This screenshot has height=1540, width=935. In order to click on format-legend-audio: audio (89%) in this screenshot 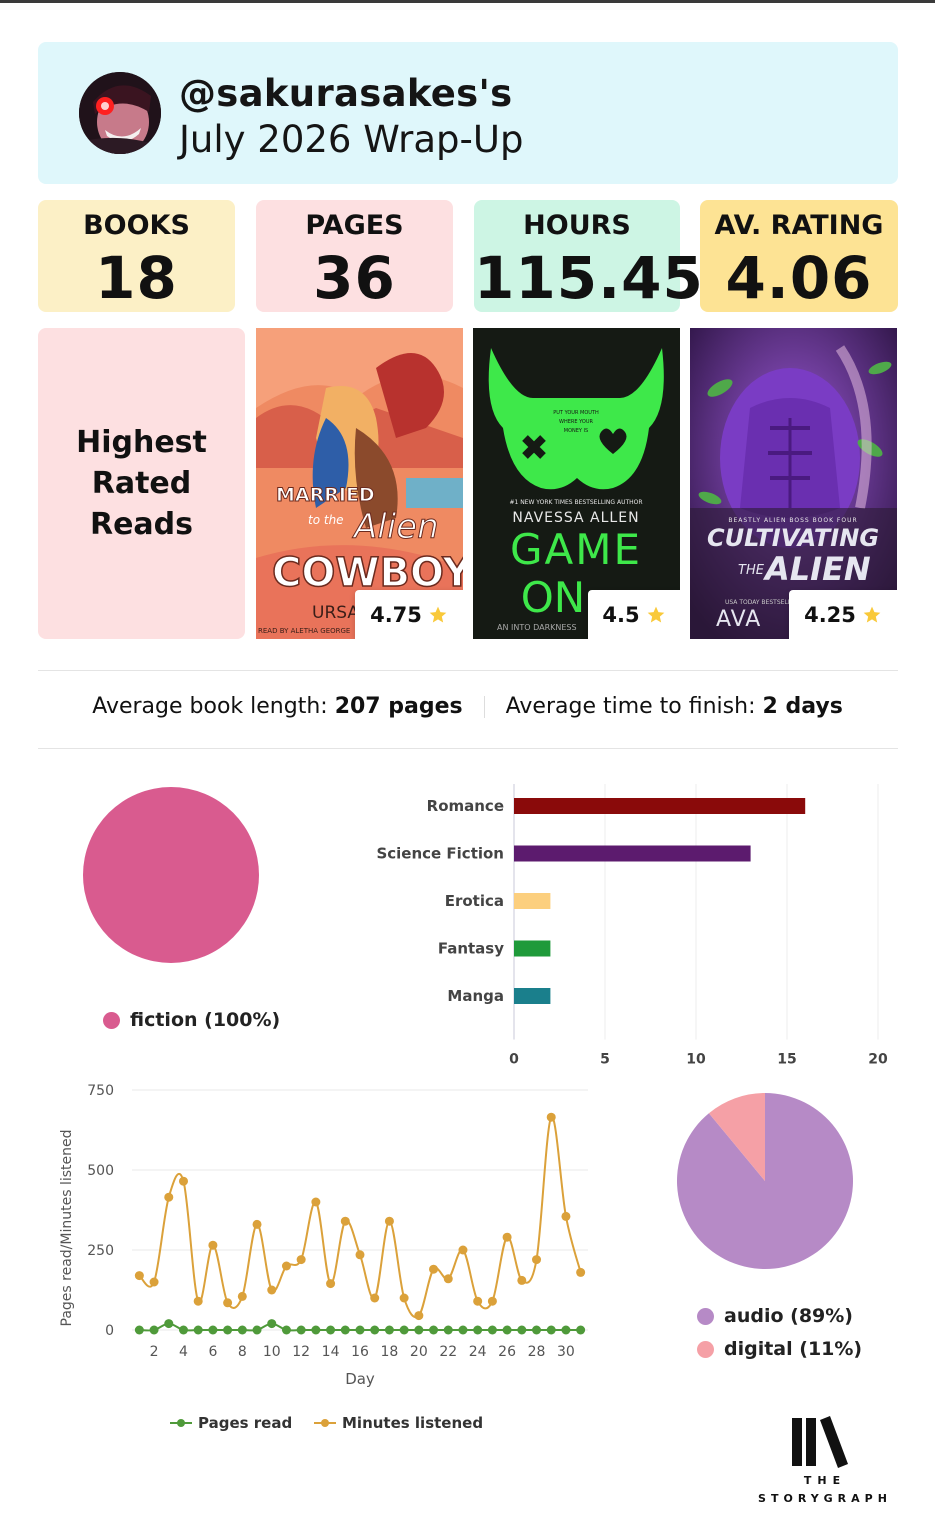, I will do `click(775, 1316)`.